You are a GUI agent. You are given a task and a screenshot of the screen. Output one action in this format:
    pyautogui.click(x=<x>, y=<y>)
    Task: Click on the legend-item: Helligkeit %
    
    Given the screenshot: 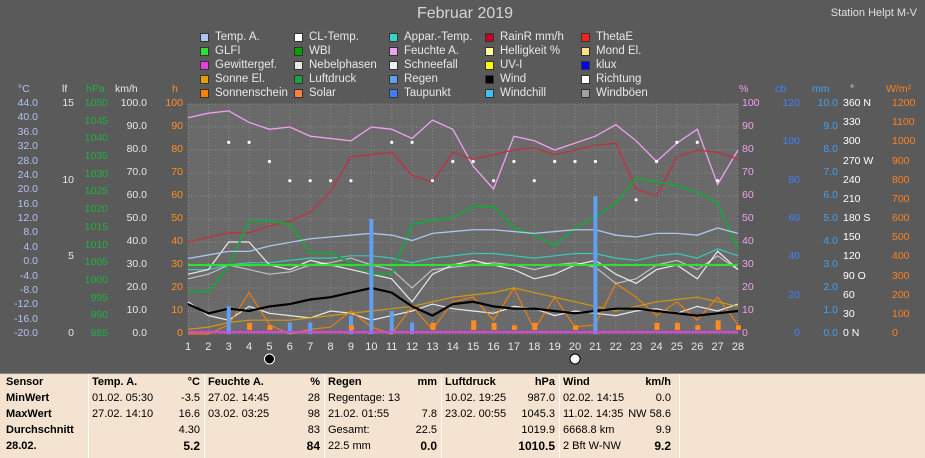 What is the action you would take?
    pyautogui.click(x=522, y=51)
    